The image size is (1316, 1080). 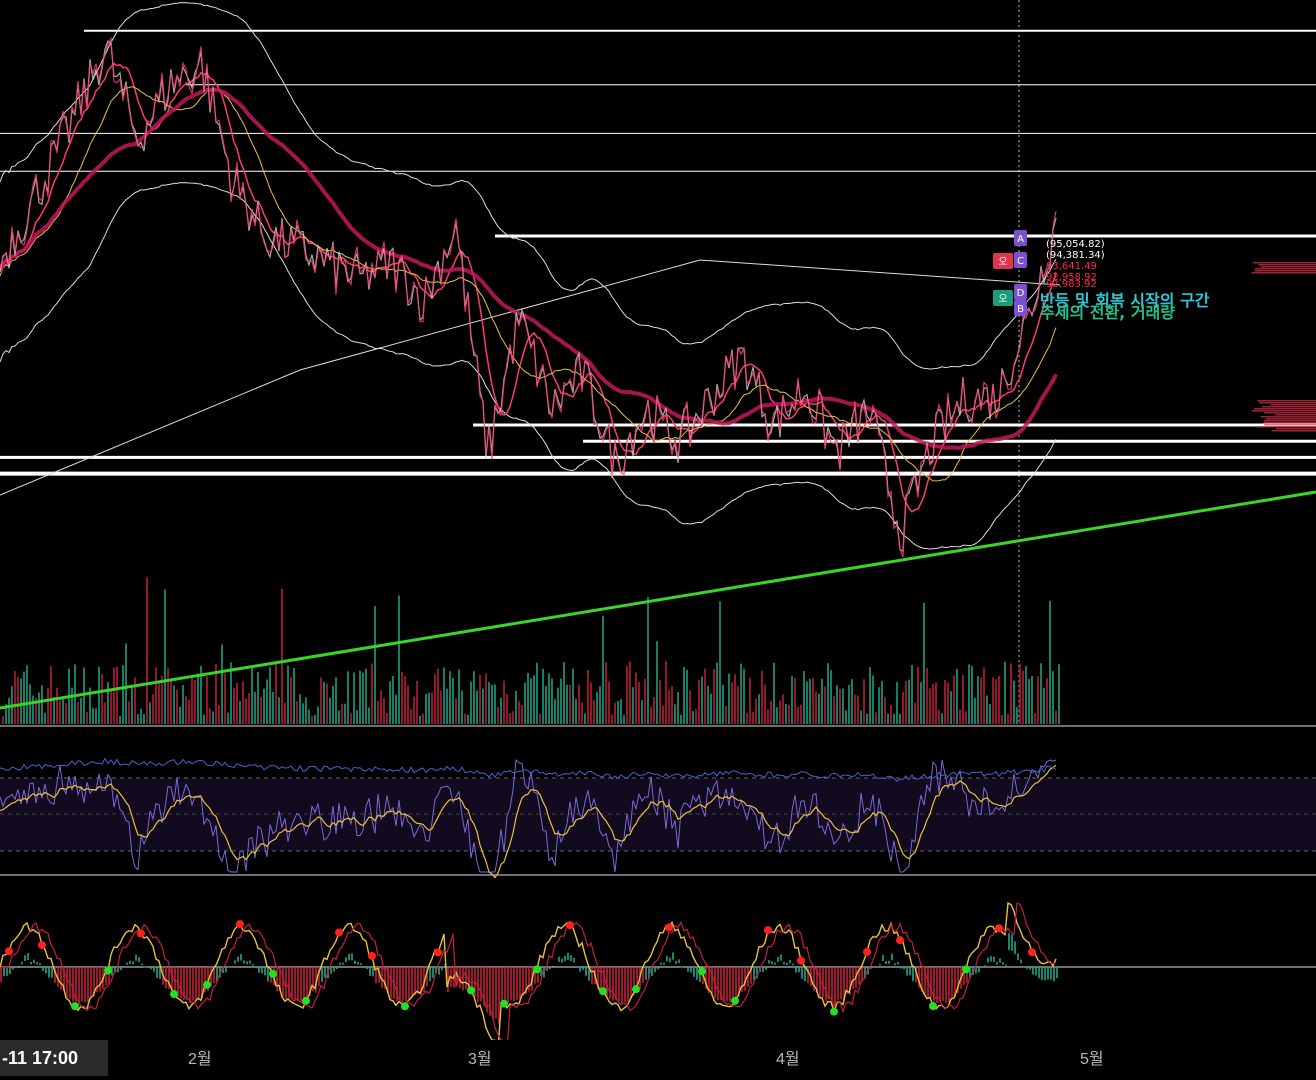 What do you see at coordinates (1032, 952) in the screenshot?
I see `cross-down-dot` at bounding box center [1032, 952].